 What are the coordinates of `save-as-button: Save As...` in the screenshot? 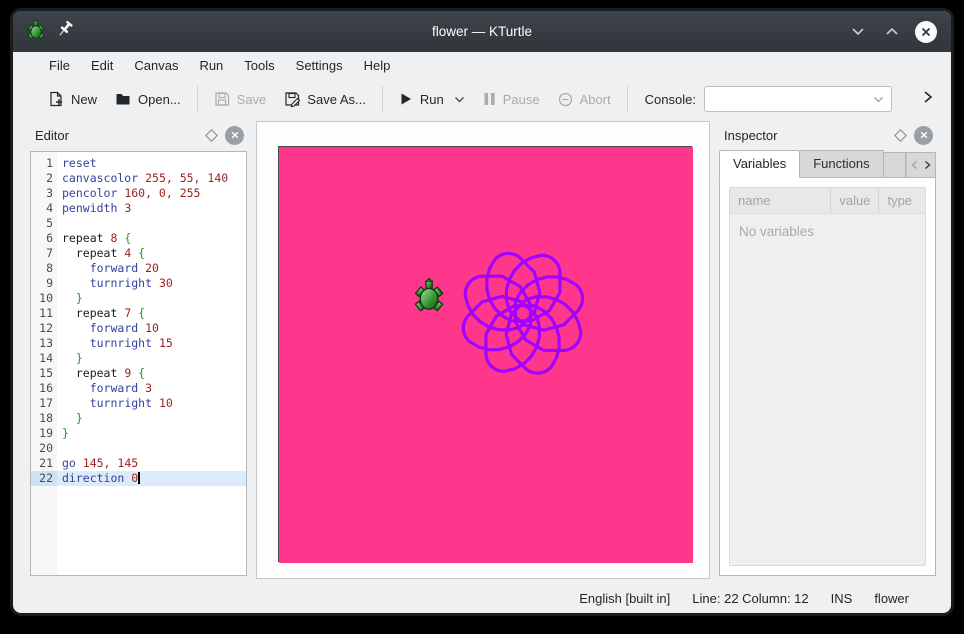 It's located at (325, 99).